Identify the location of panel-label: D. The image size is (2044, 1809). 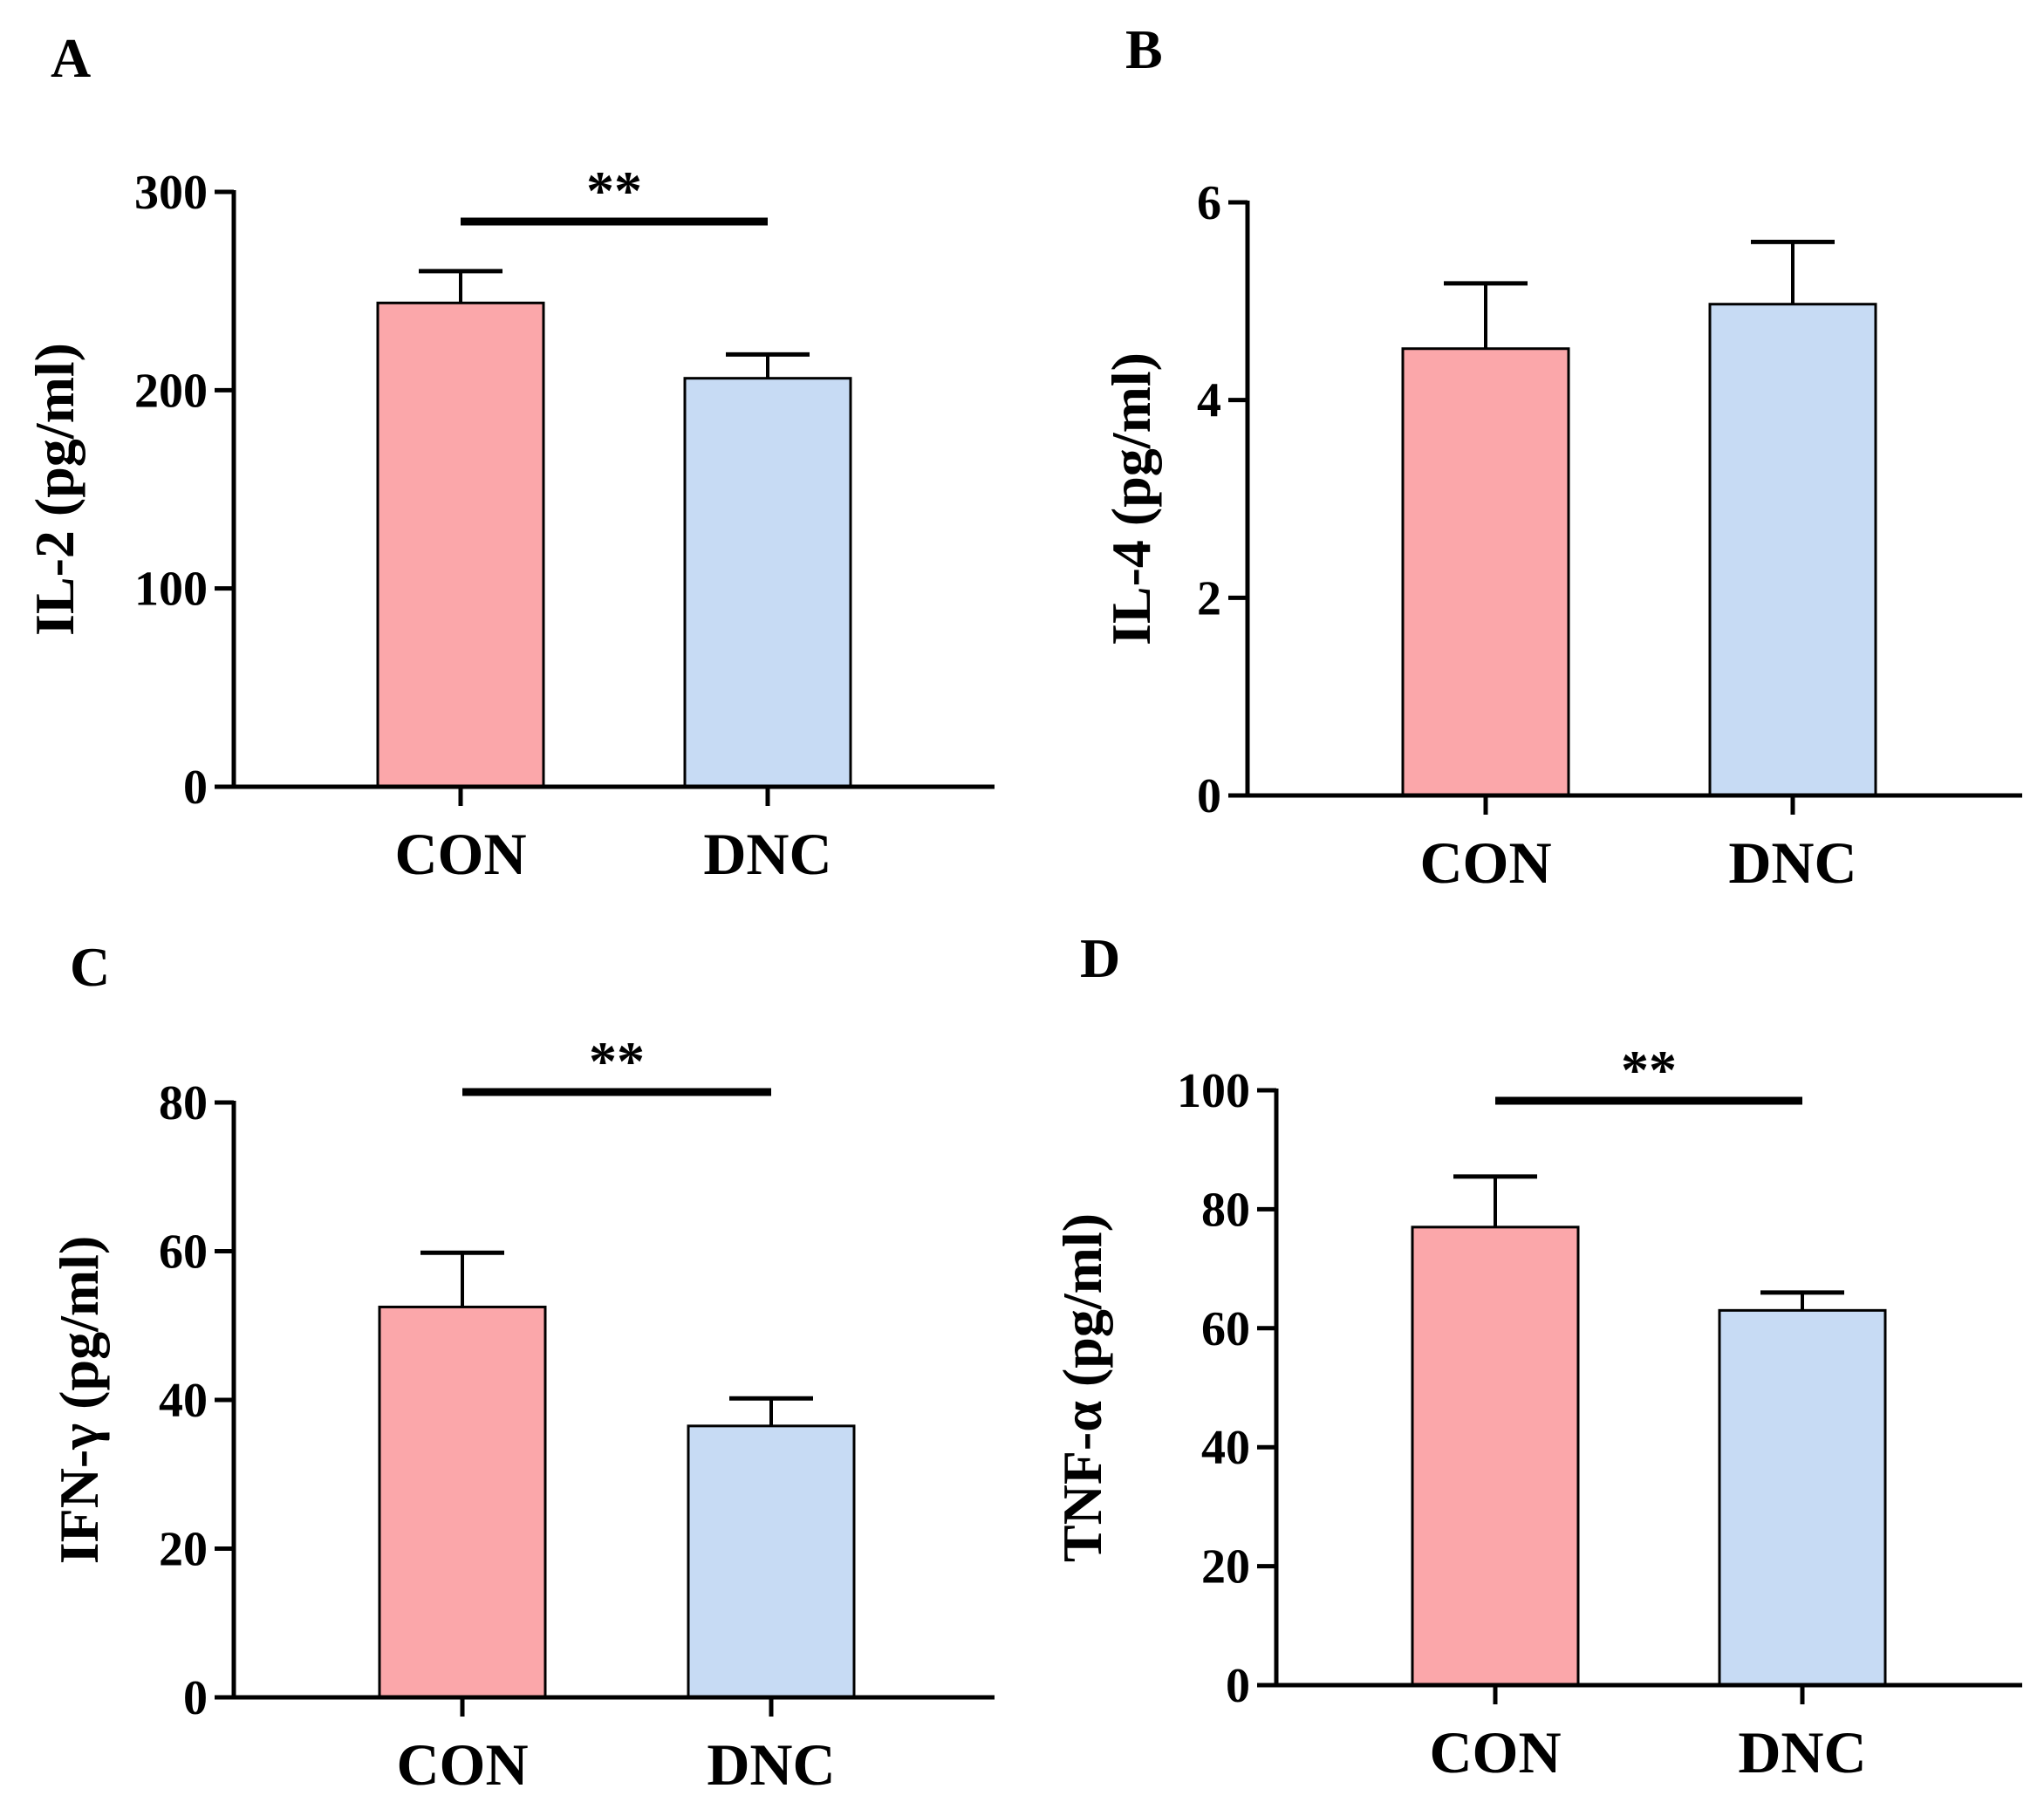
(1100, 958).